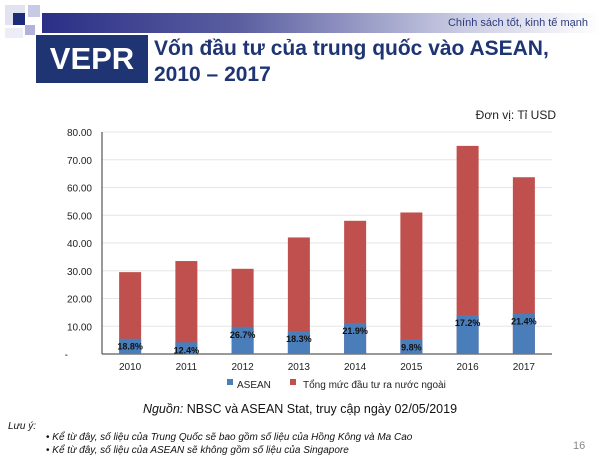 The height and width of the screenshot is (459, 600). Describe the element at coordinates (79, 216) in the screenshot. I see `y-tick-label: 50.00` at that location.